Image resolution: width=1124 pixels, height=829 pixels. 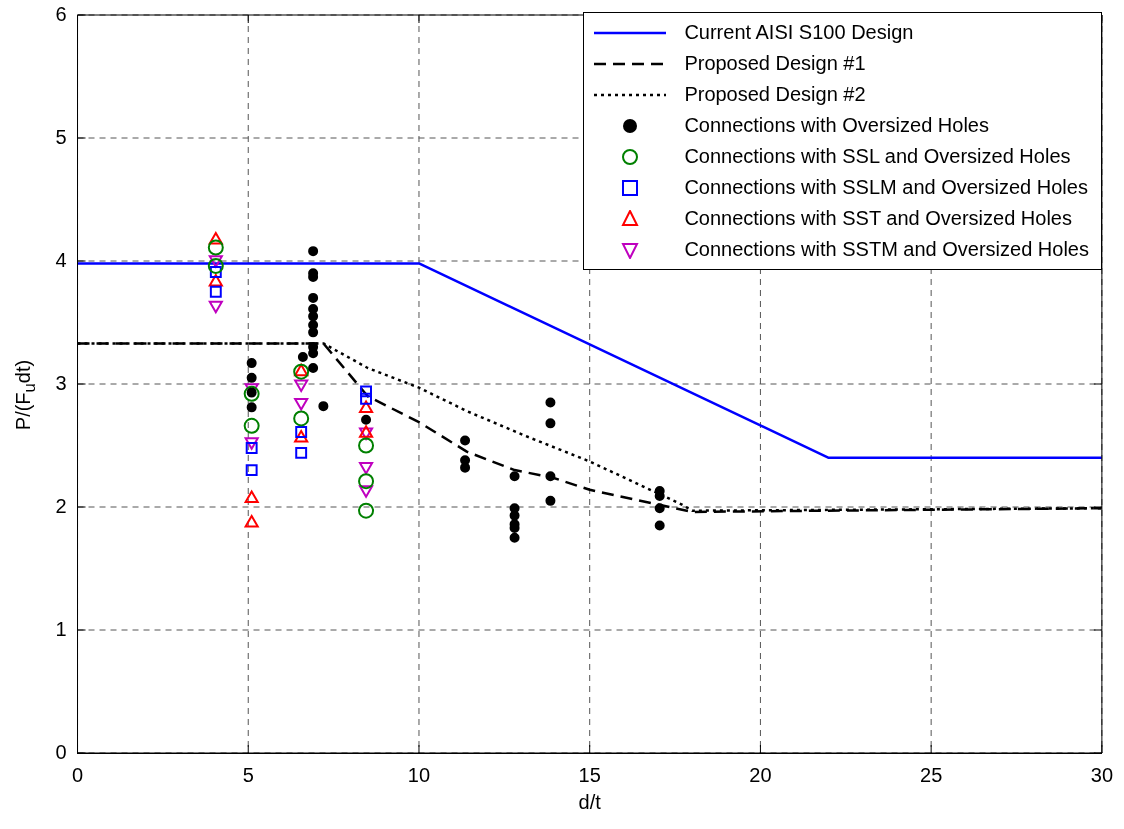 I want to click on legend-label: Proposed Design #1, so click(x=775, y=63).